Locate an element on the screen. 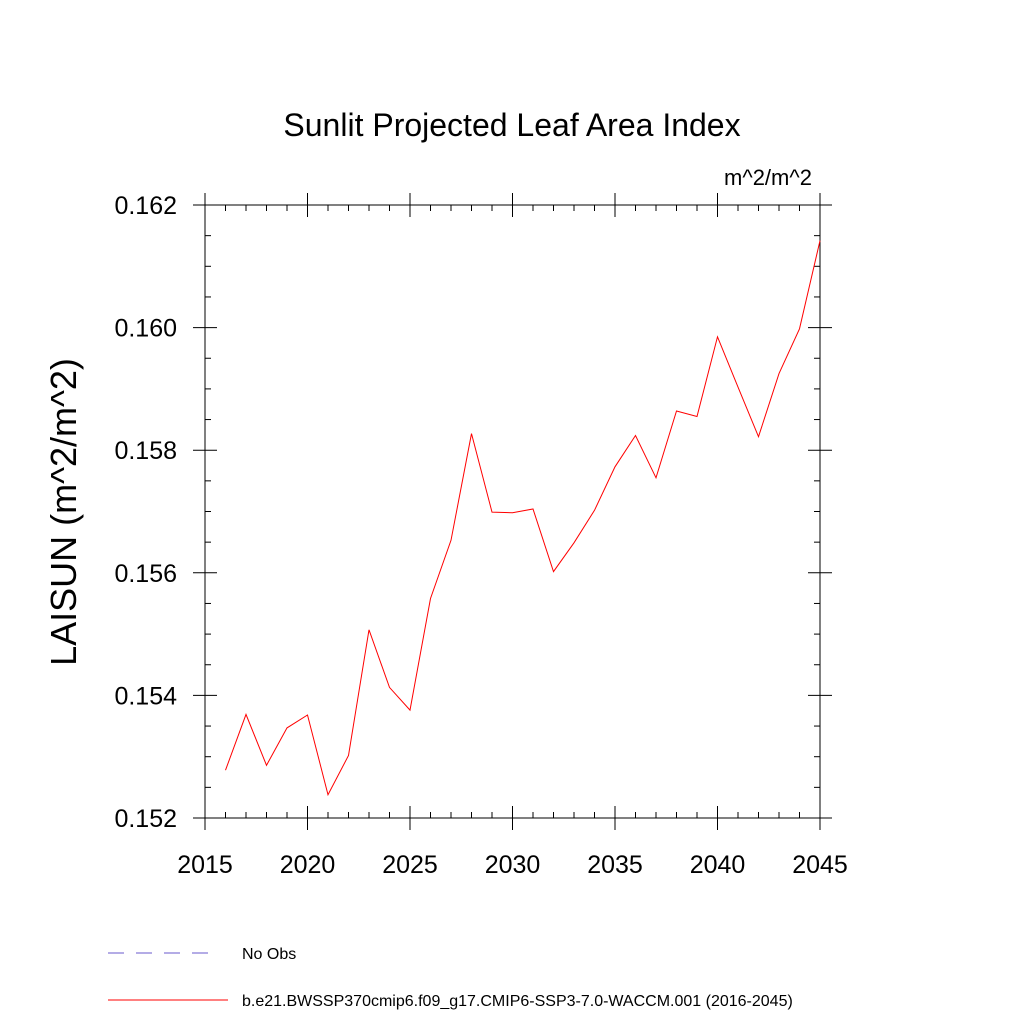 This screenshot has width=1024, height=1024. x-tick-label: 2040 is located at coordinates (718, 865).